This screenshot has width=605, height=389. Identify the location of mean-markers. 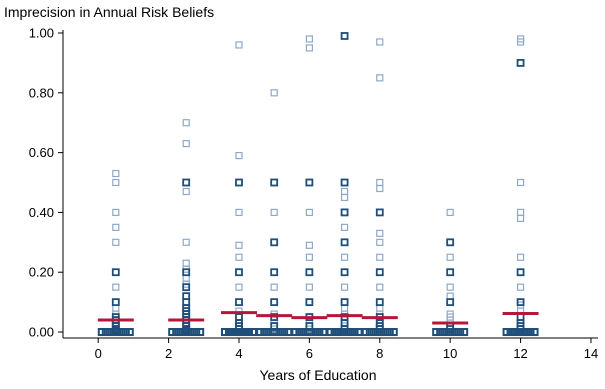
(318, 318).